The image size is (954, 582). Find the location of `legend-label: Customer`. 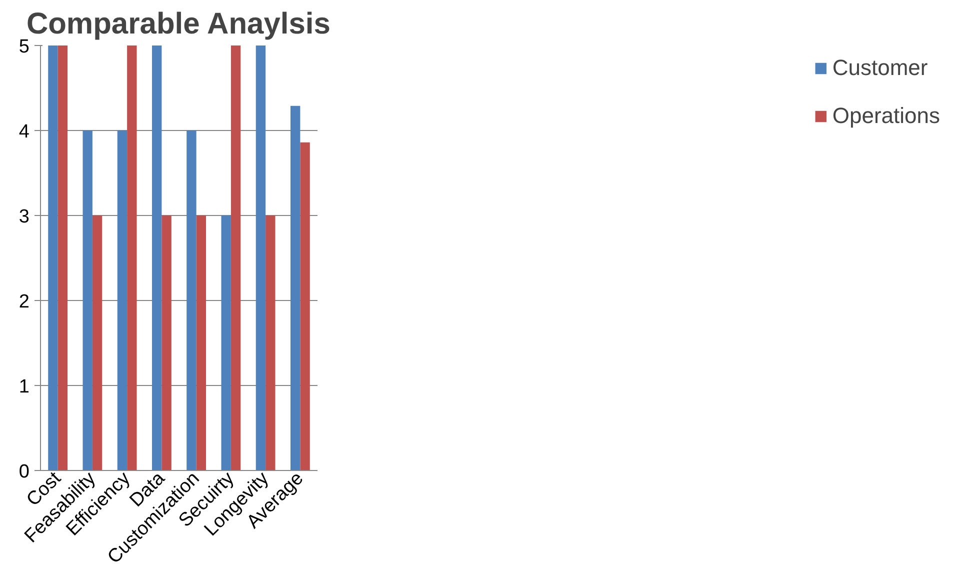

legend-label: Customer is located at coordinates (880, 68).